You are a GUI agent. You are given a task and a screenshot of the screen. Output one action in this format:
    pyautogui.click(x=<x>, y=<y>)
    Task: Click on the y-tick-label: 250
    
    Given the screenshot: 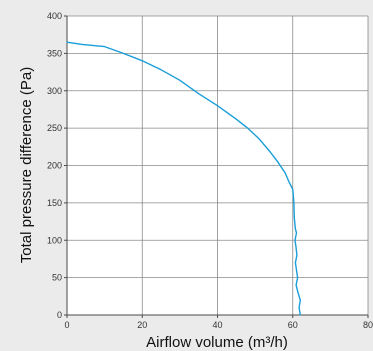 What is the action you would take?
    pyautogui.click(x=54, y=128)
    